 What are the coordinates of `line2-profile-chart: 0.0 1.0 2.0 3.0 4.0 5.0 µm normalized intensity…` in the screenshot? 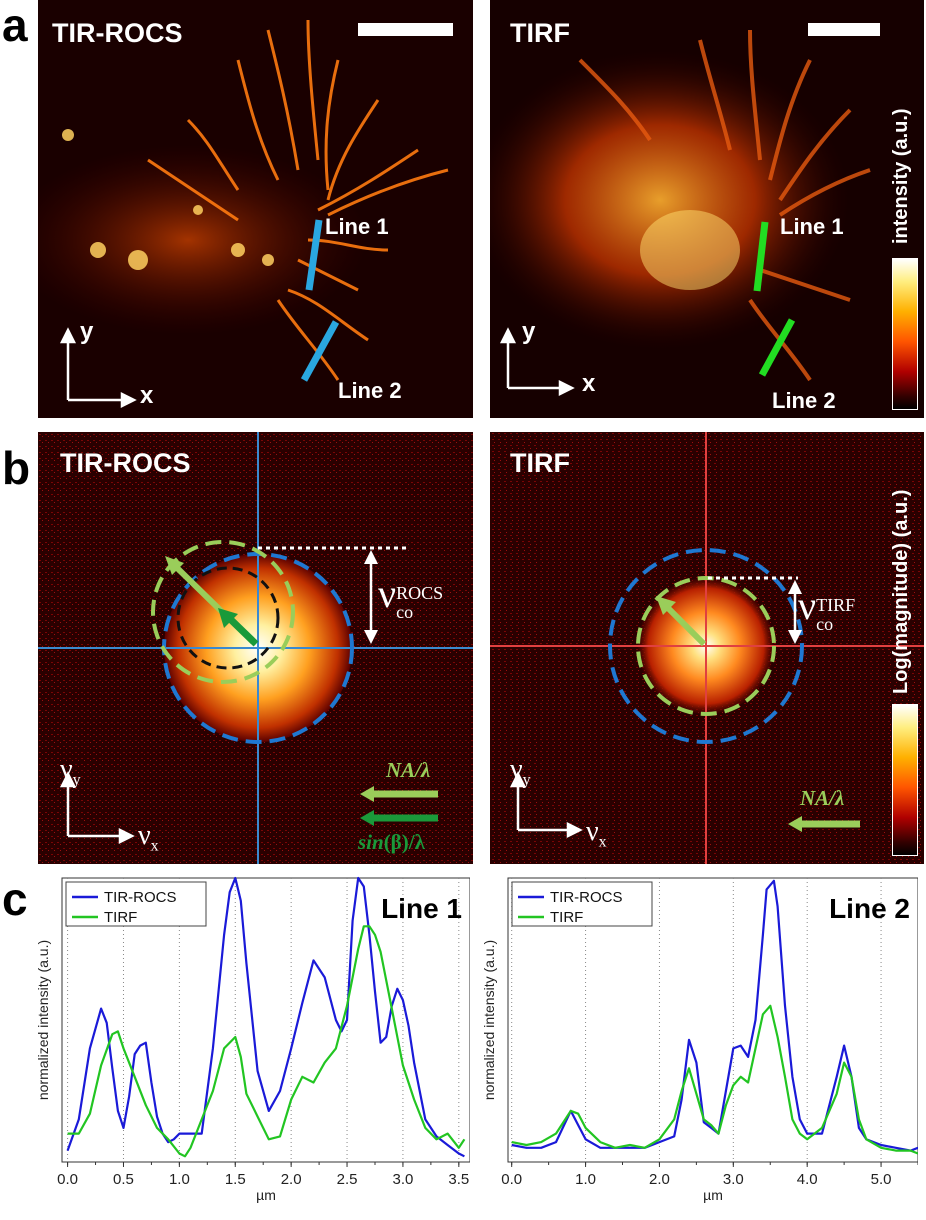 It's located at (699, 1040).